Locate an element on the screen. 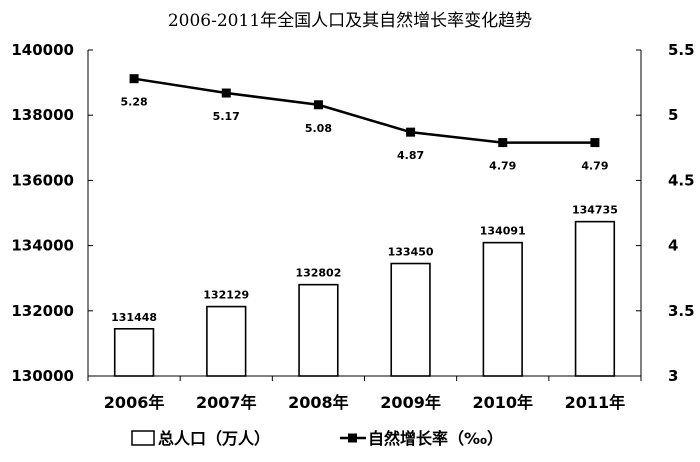  growth-rate-label: 5.28 is located at coordinates (134, 102).